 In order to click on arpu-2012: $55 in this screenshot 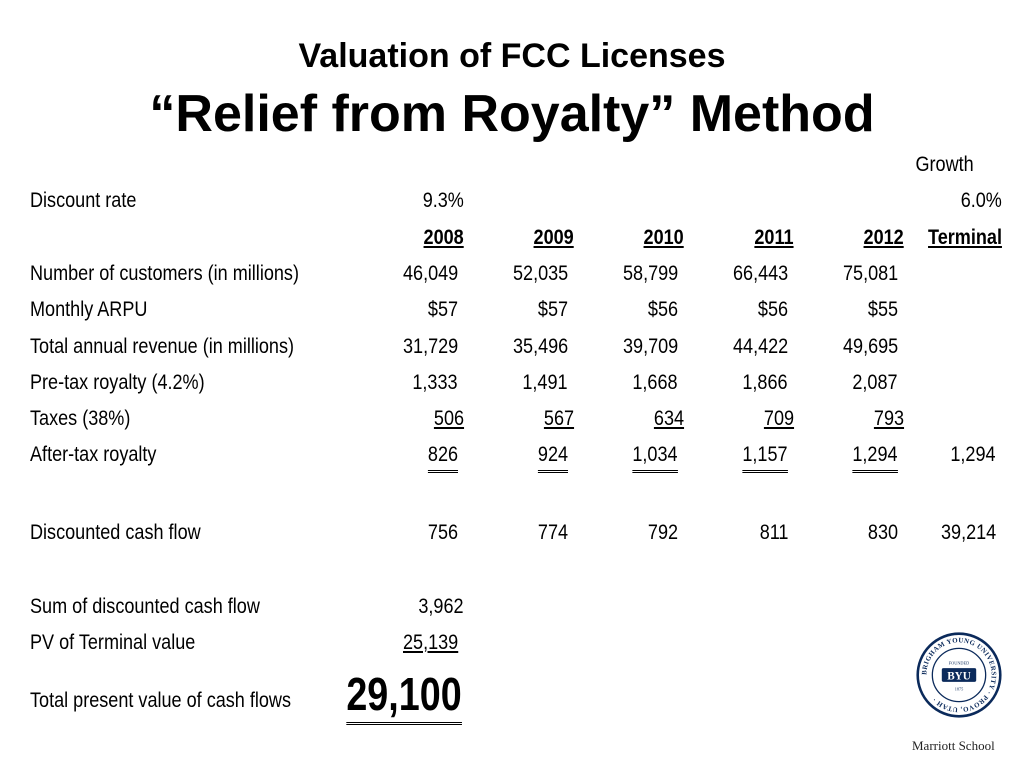, I will do `click(882, 309)`.